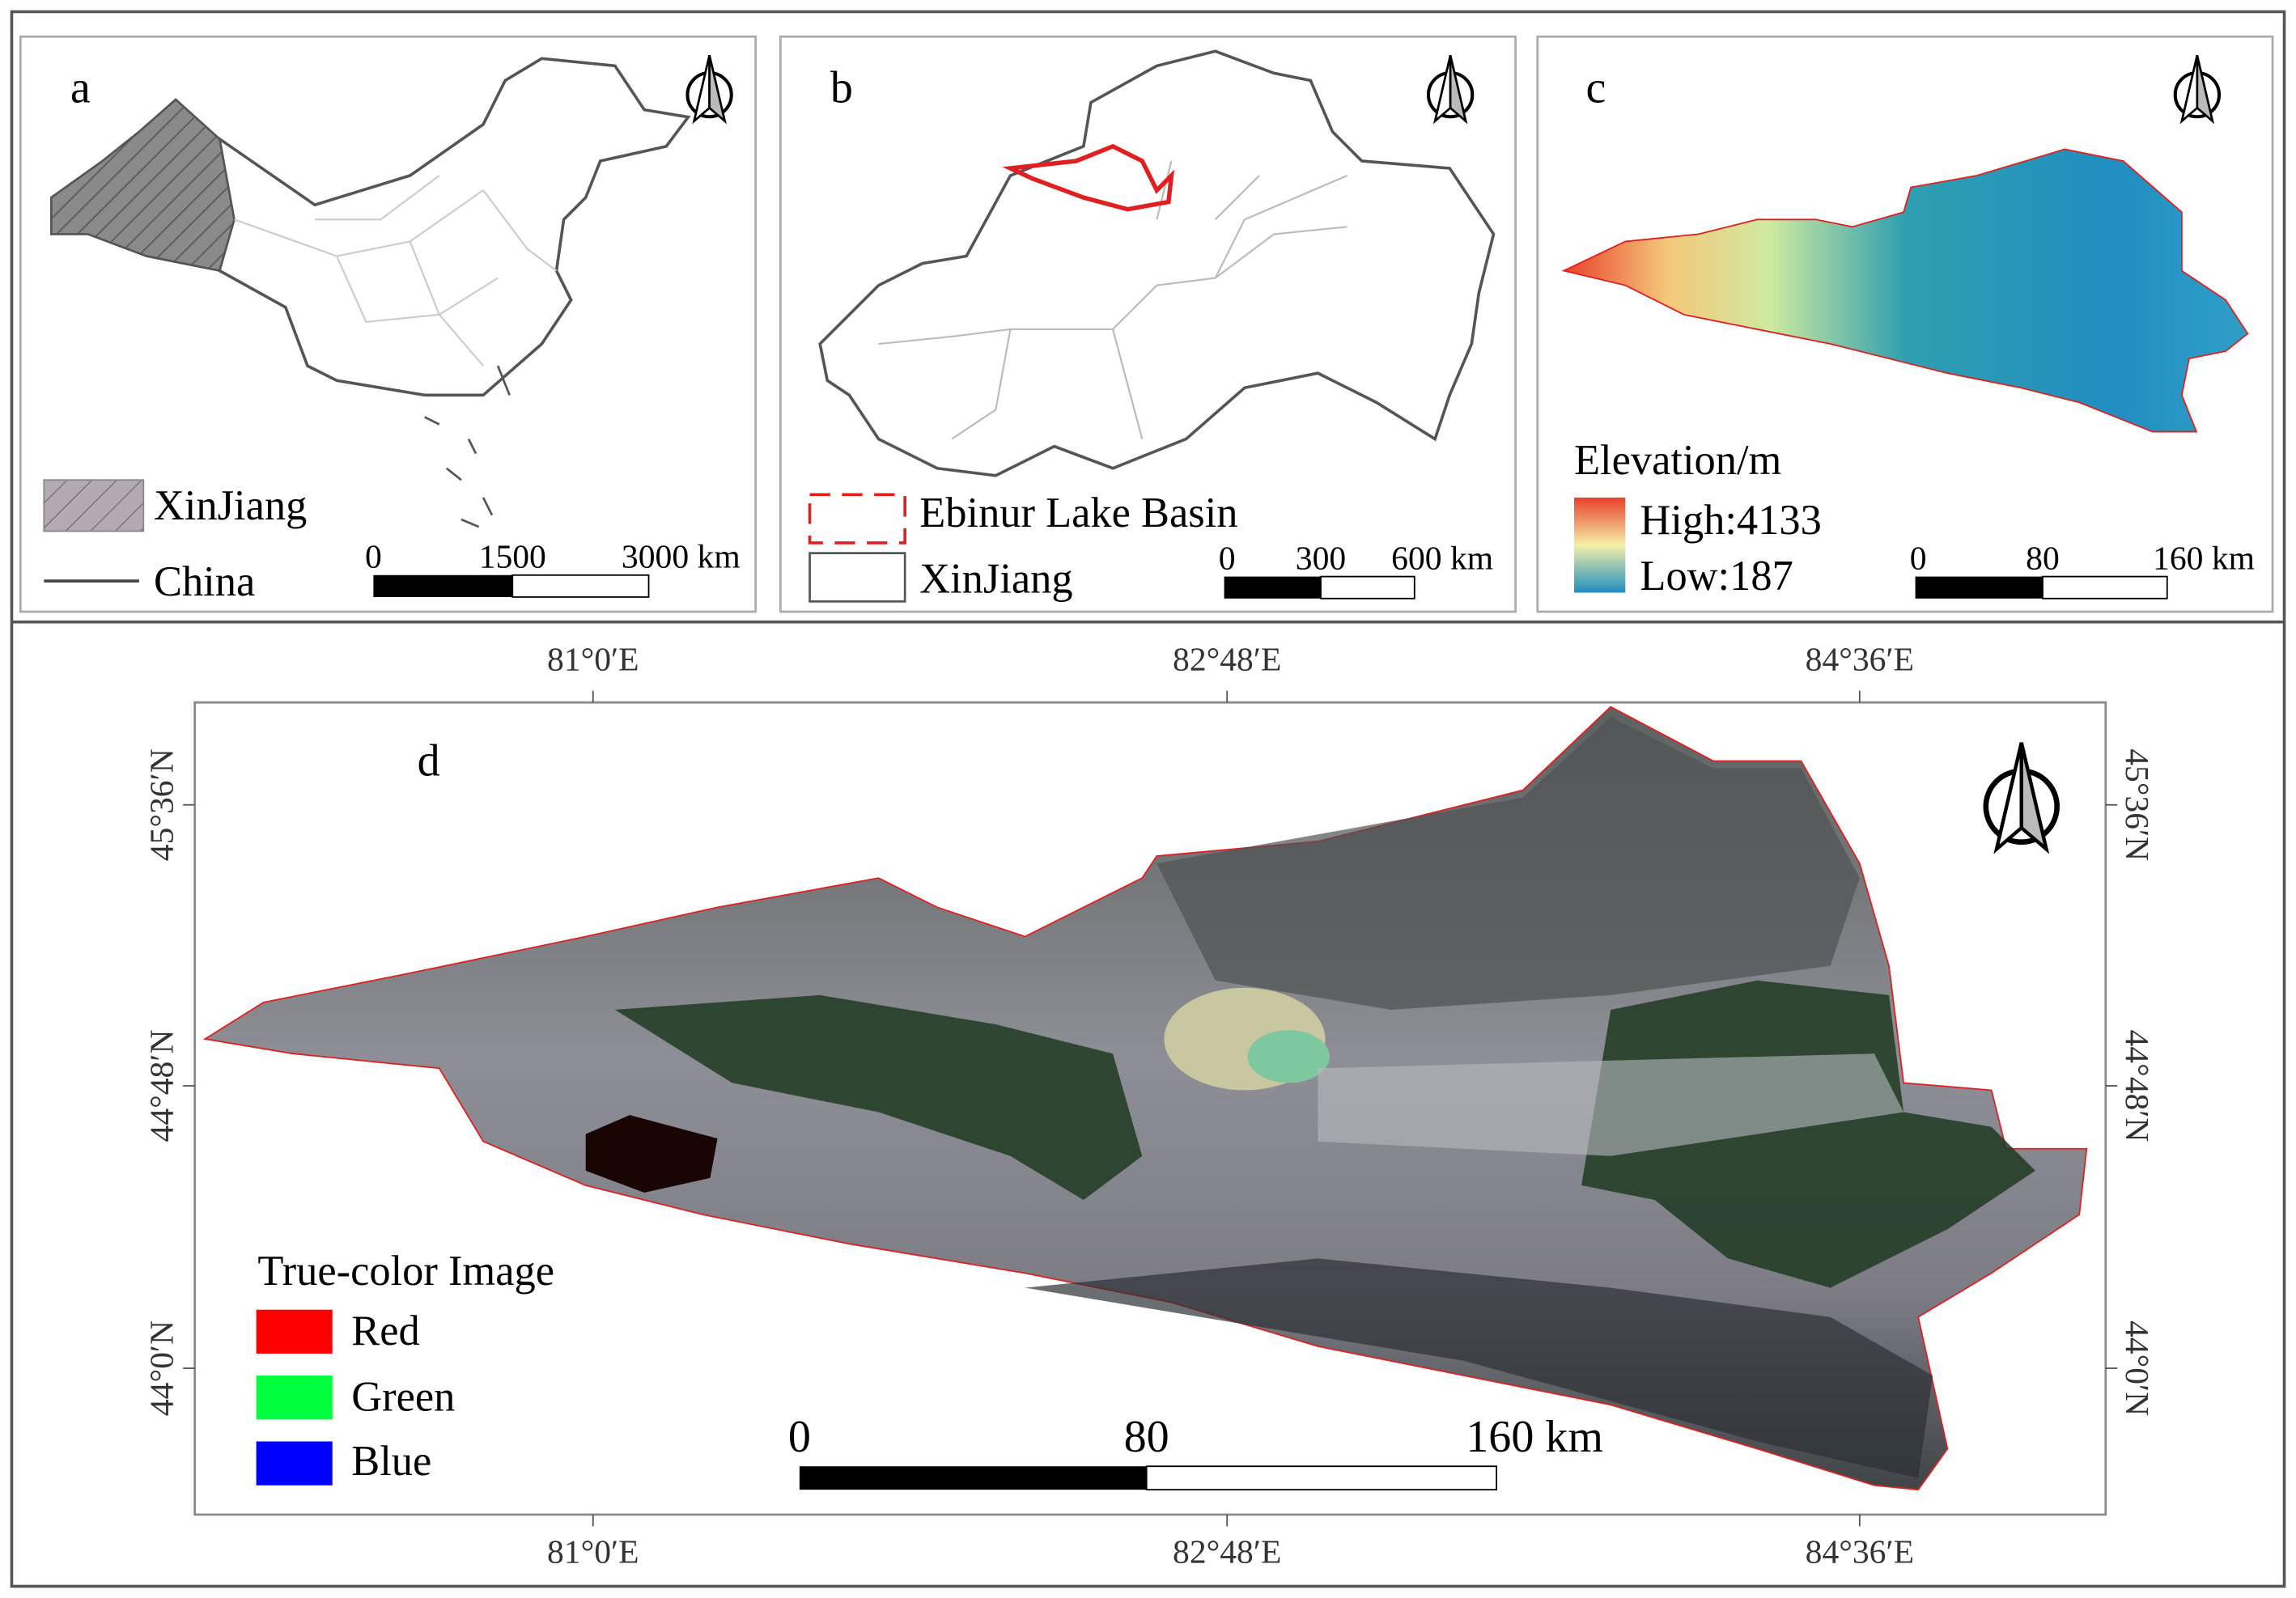 The width and height of the screenshot is (2296, 1598). I want to click on panel-label: d, so click(429, 761).